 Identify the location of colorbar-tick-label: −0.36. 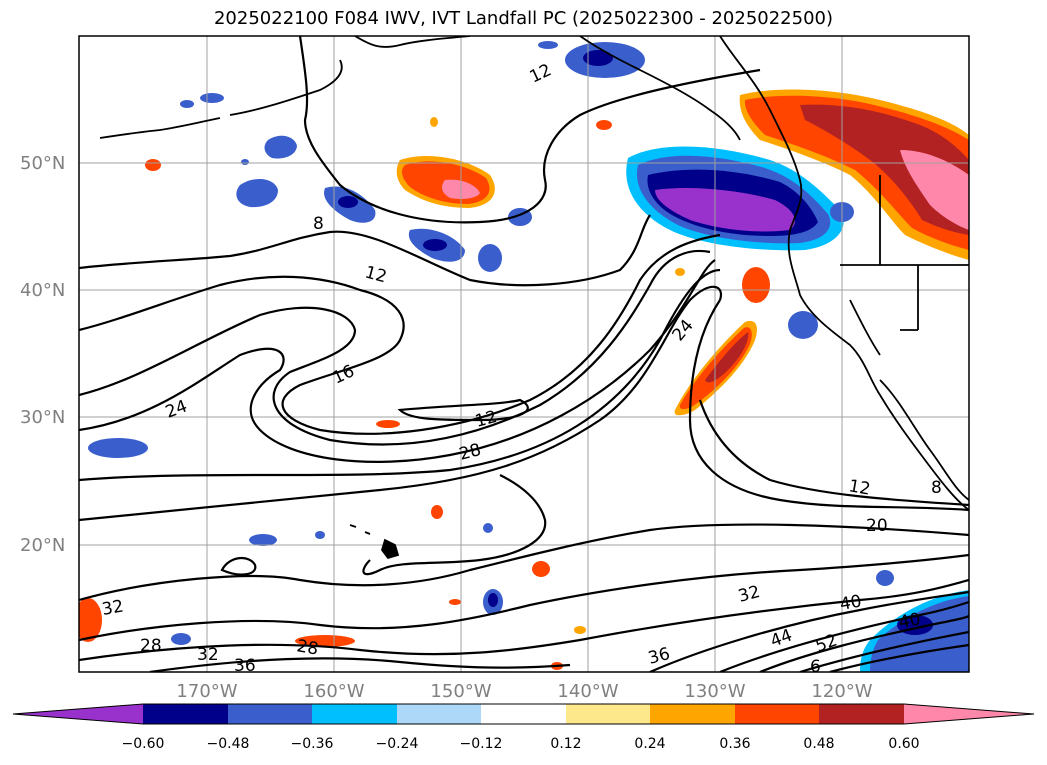
(312, 744).